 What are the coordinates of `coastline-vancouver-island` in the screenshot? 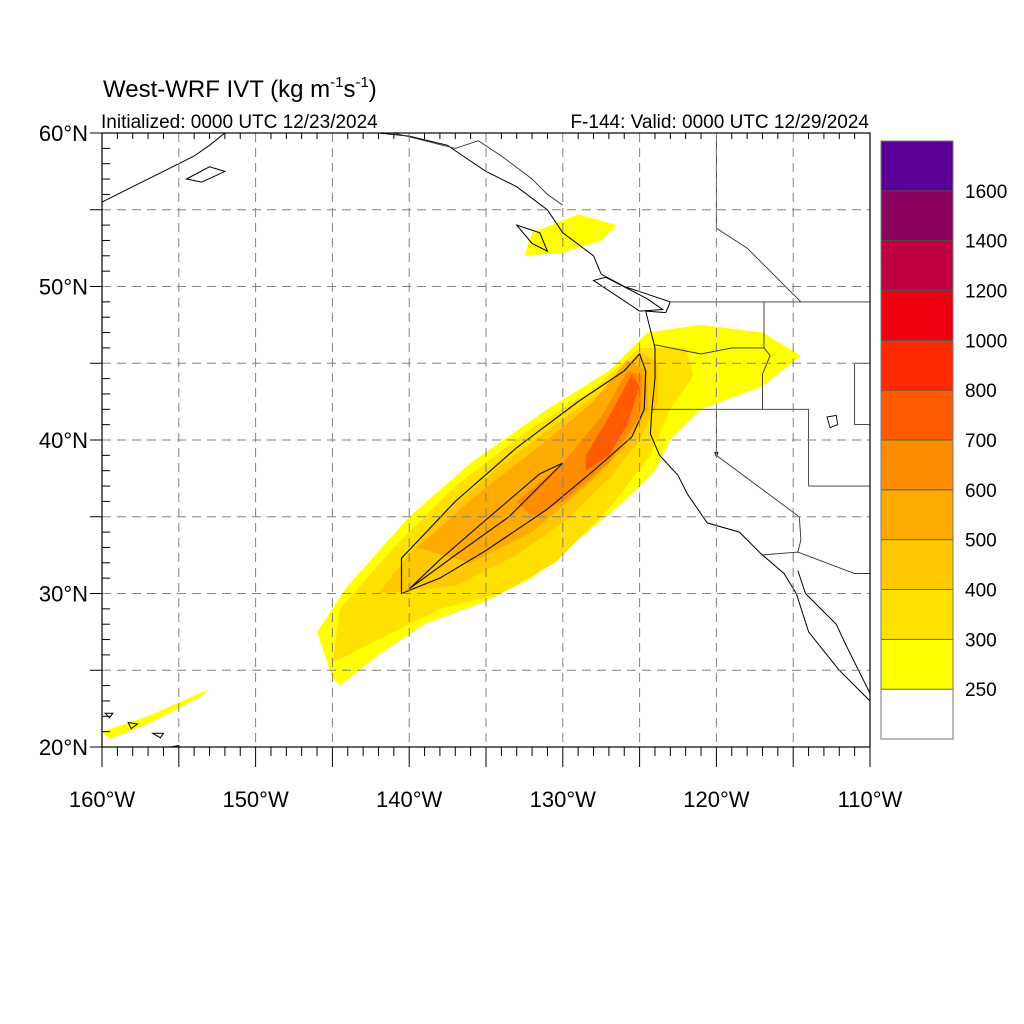 It's located at (628, 294).